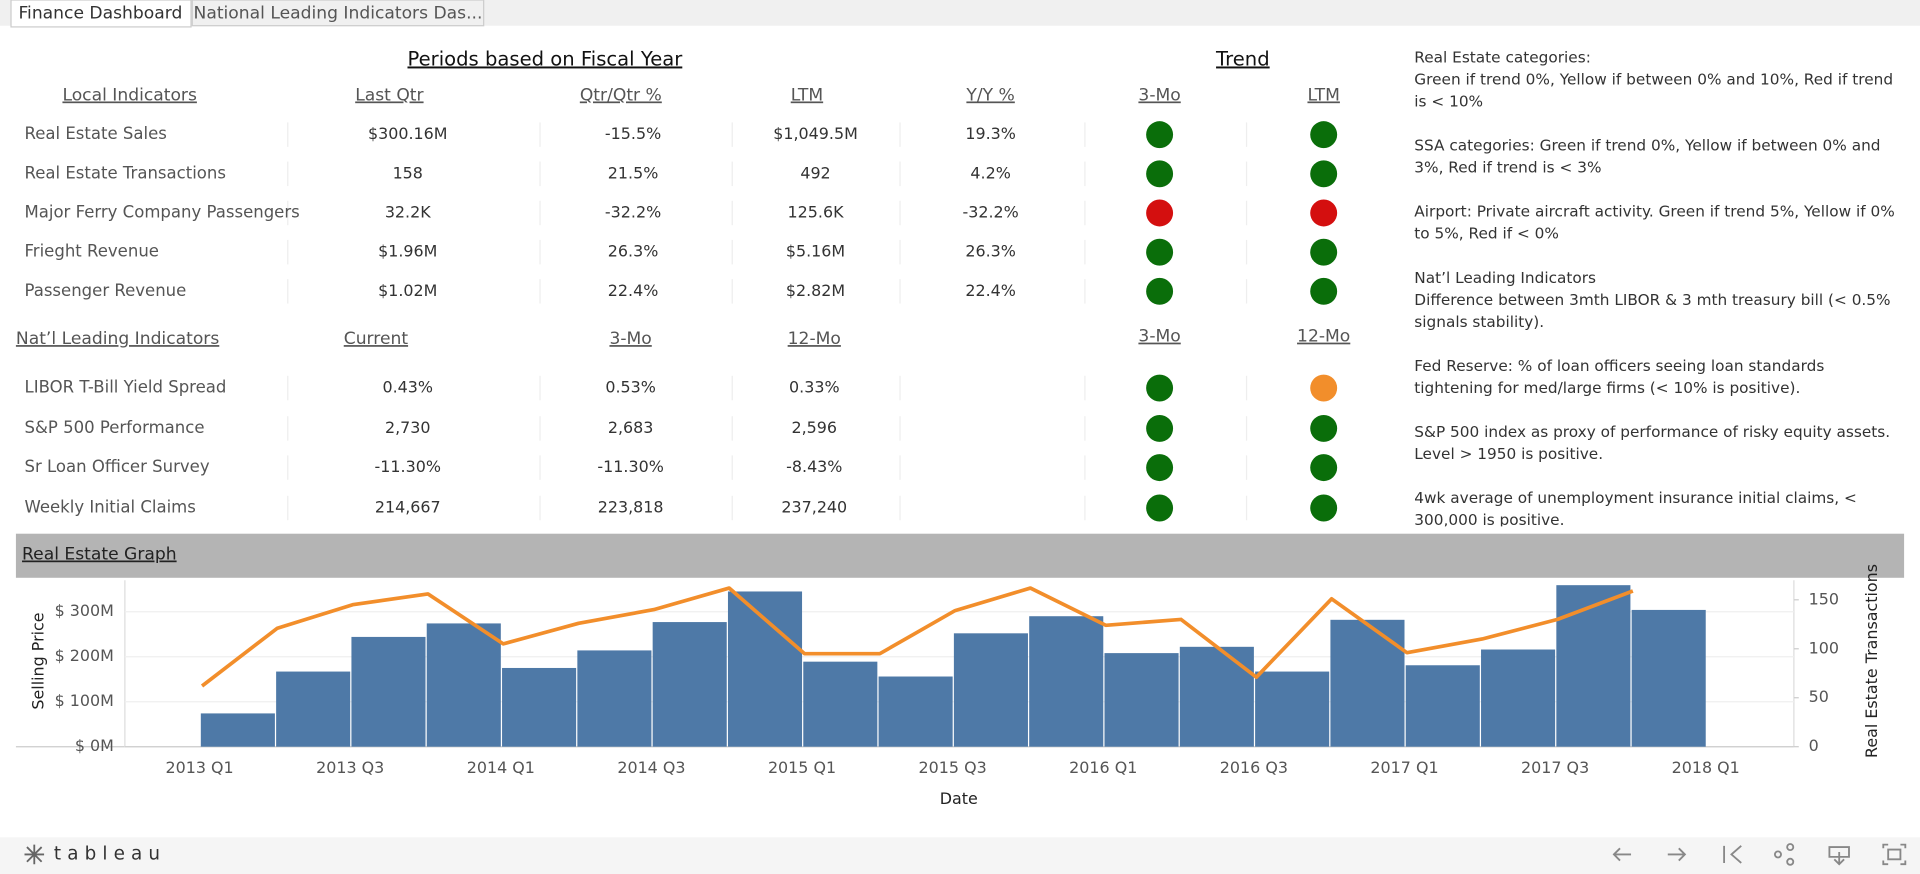  I want to click on section-title: Periods based on Fiscal Year, so click(545, 58).